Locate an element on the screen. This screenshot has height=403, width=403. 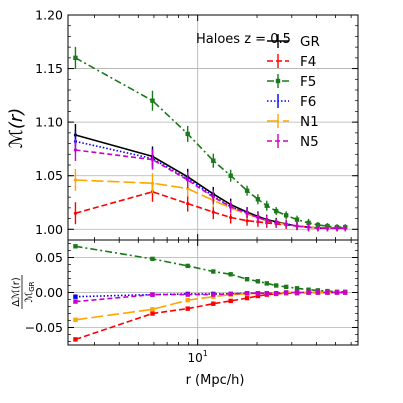
legend-item-N5: N5 is located at coordinates (293, 142).